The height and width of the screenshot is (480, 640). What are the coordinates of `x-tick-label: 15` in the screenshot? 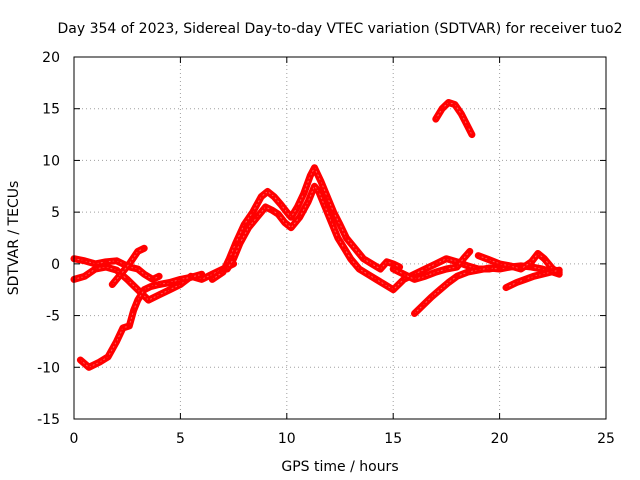 It's located at (393, 439).